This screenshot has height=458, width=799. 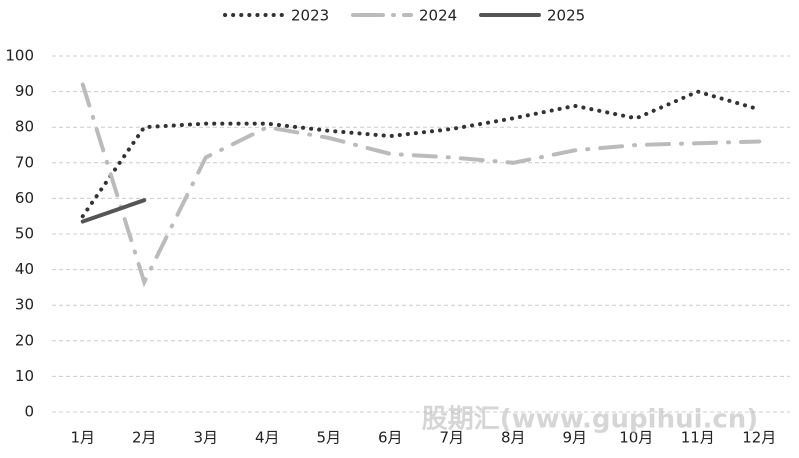 What do you see at coordinates (24, 305) in the screenshot?
I see `y-tick-label: 30` at bounding box center [24, 305].